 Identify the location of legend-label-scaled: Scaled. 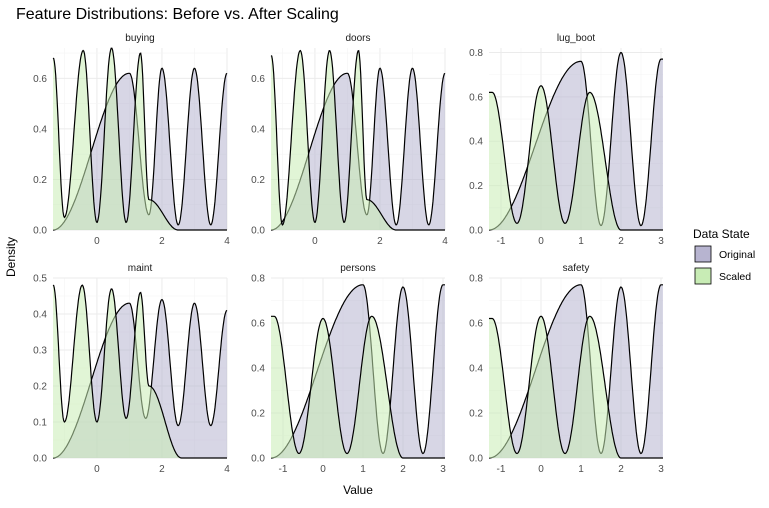
(735, 277).